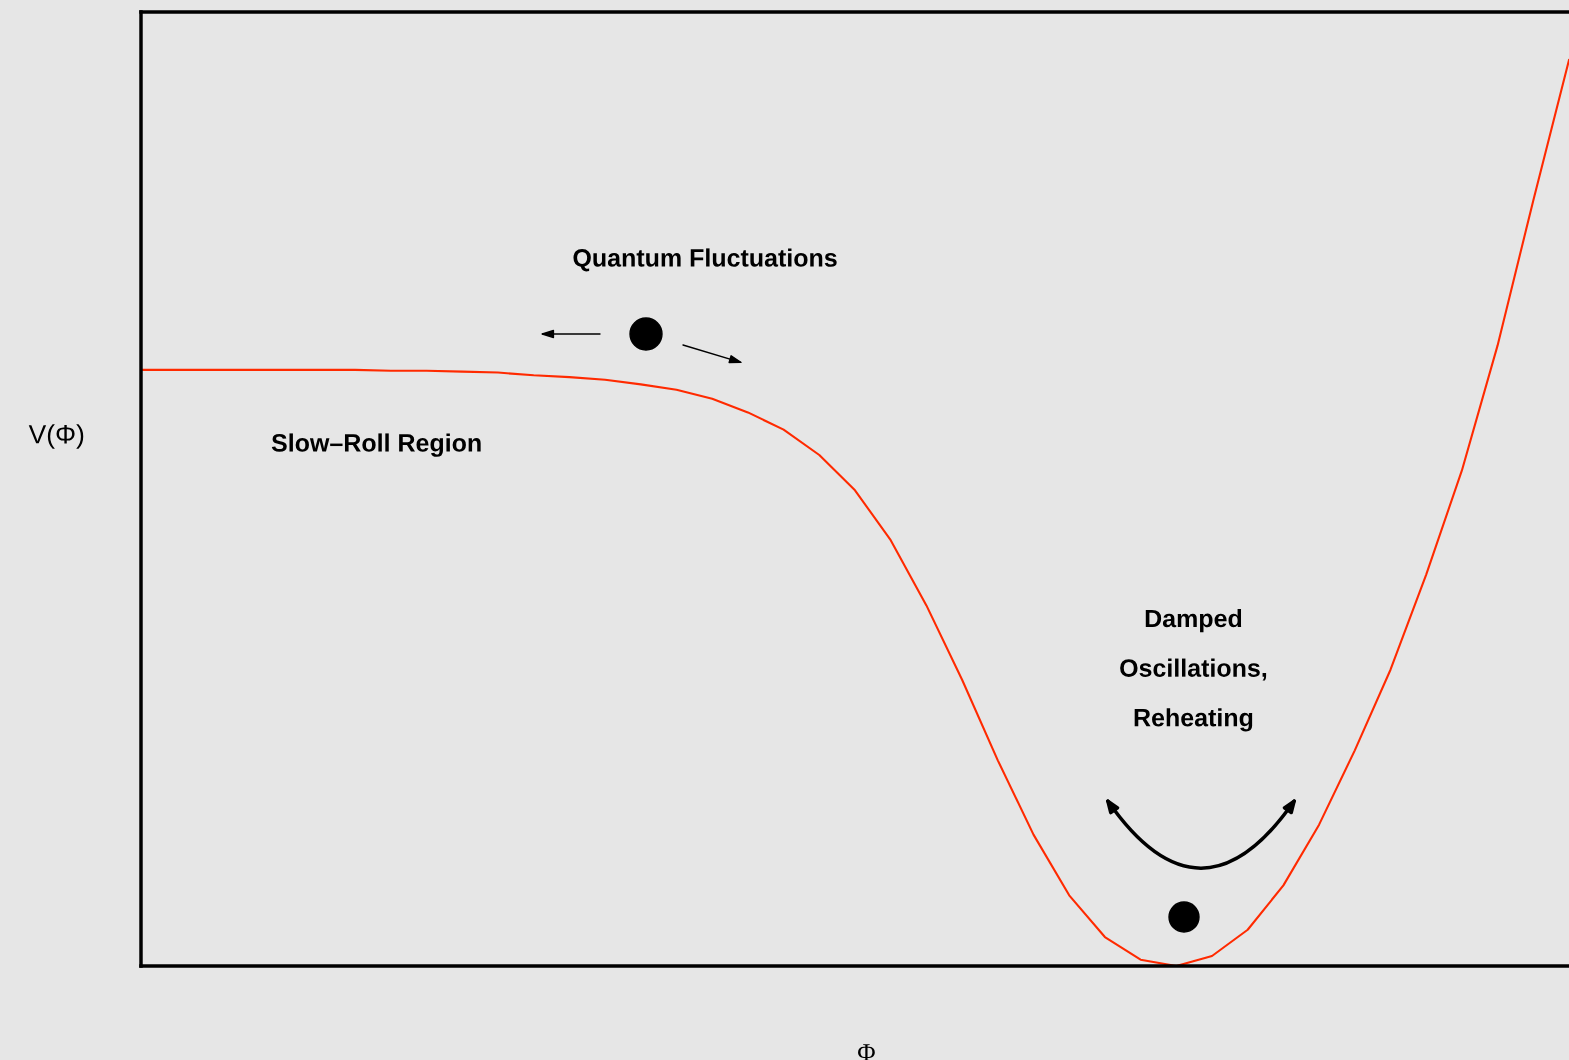  What do you see at coordinates (56, 436) in the screenshot?
I see `y-axis-title: V(Φ)` at bounding box center [56, 436].